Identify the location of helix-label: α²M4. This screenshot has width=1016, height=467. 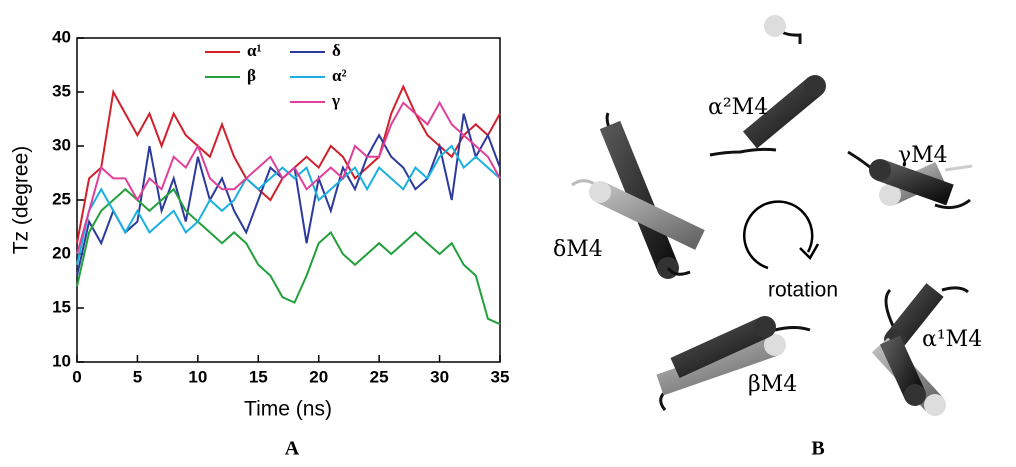
(738, 107).